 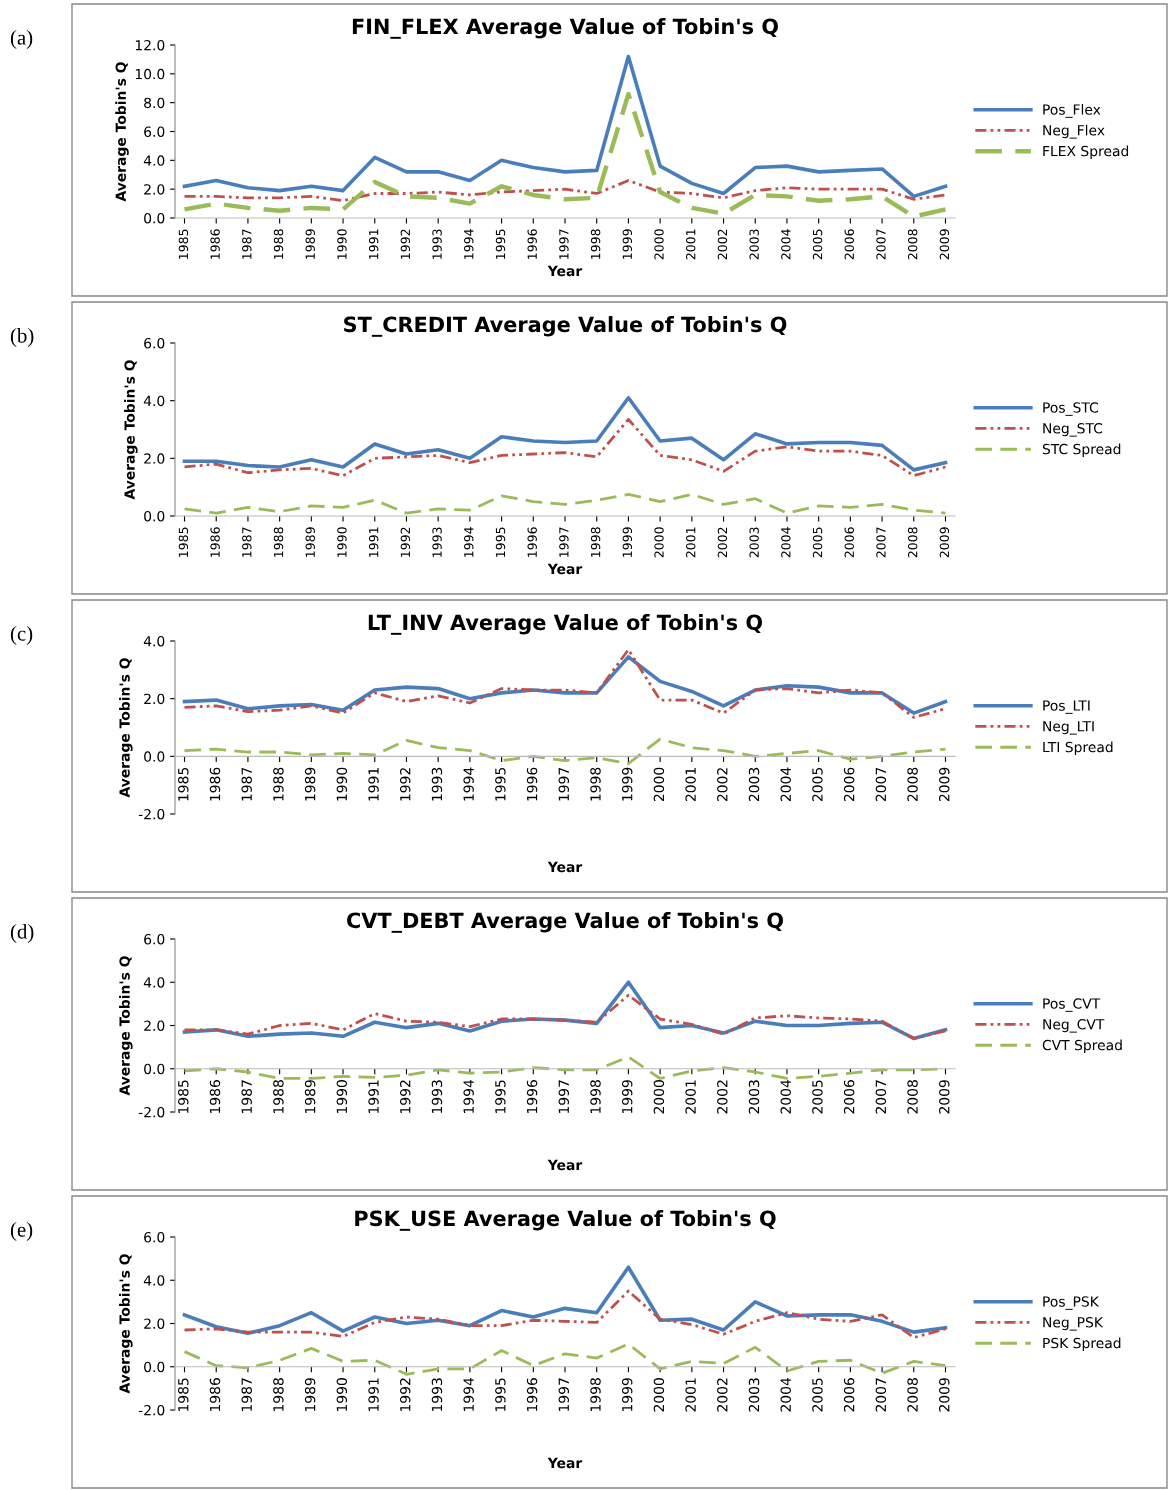 What do you see at coordinates (150, 74) in the screenshot?
I see `y-tick-label: 10.0` at bounding box center [150, 74].